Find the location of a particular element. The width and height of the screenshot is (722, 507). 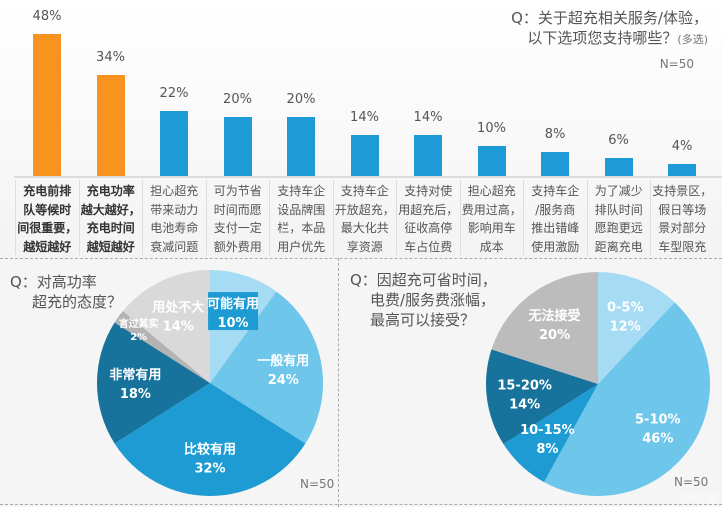

bar-category-label: 可为节省 时间而愿 支付一定 额外费用 is located at coordinates (237, 217).